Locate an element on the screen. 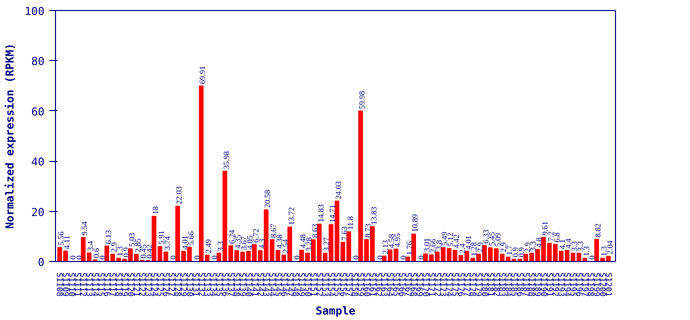 This screenshot has height=320, width=690. y-tick-label: 20 is located at coordinates (38, 212).